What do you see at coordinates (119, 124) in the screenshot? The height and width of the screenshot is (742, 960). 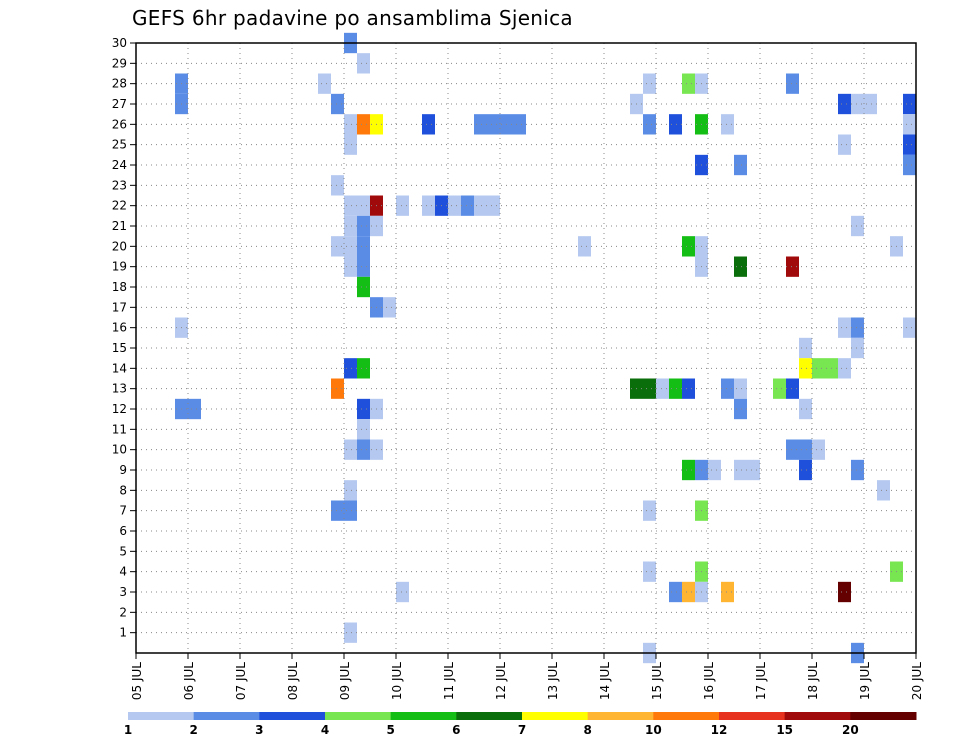 I see `y-tick-label: 26` at bounding box center [119, 124].